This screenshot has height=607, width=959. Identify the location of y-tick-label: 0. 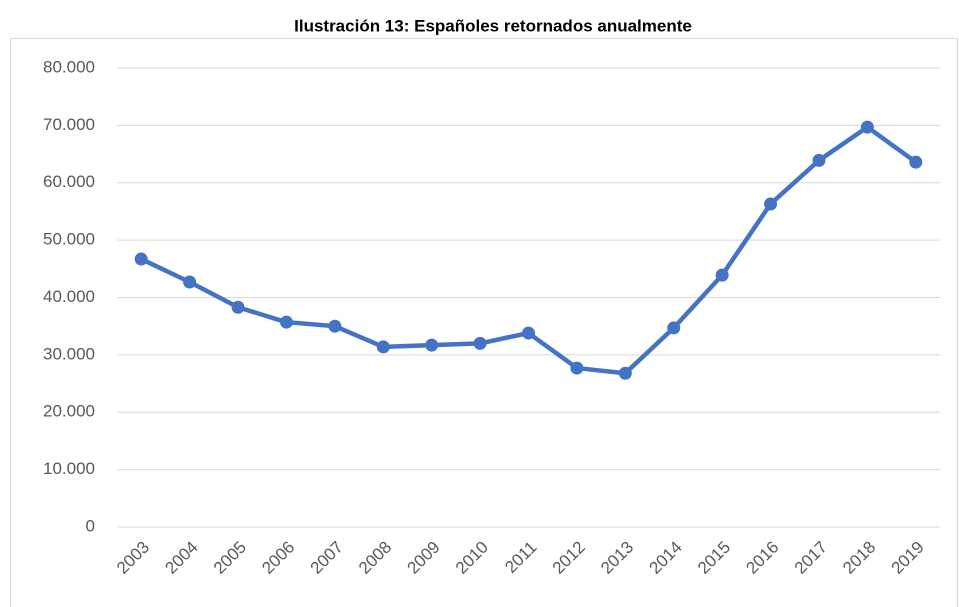
(90, 525).